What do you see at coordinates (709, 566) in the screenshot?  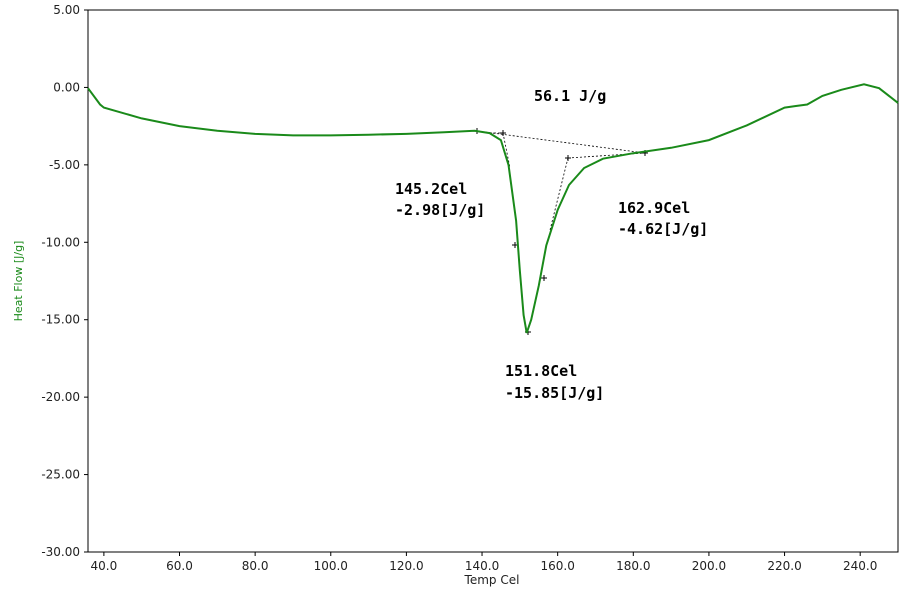 I see `x-tick-label: 200.0` at bounding box center [709, 566].